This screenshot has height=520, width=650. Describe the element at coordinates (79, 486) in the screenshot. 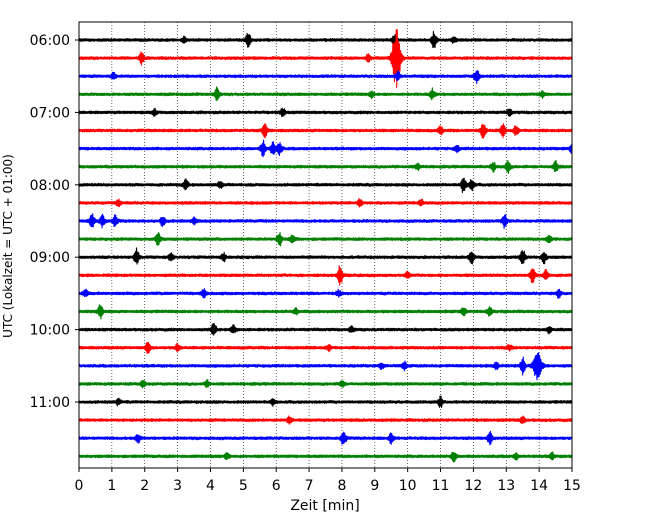

I see `x-tick-label-0: 0` at that location.